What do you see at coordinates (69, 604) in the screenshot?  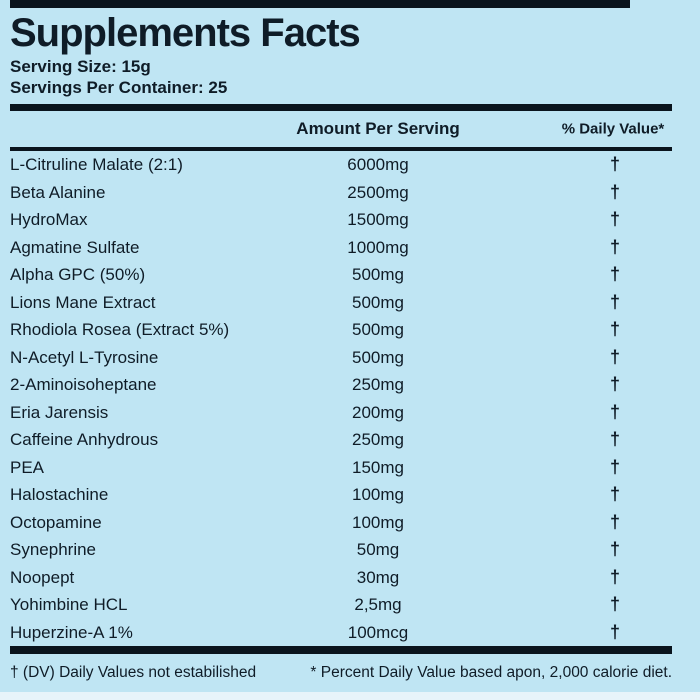 I see `ingredient-name: Yohimbine HCL` at bounding box center [69, 604].